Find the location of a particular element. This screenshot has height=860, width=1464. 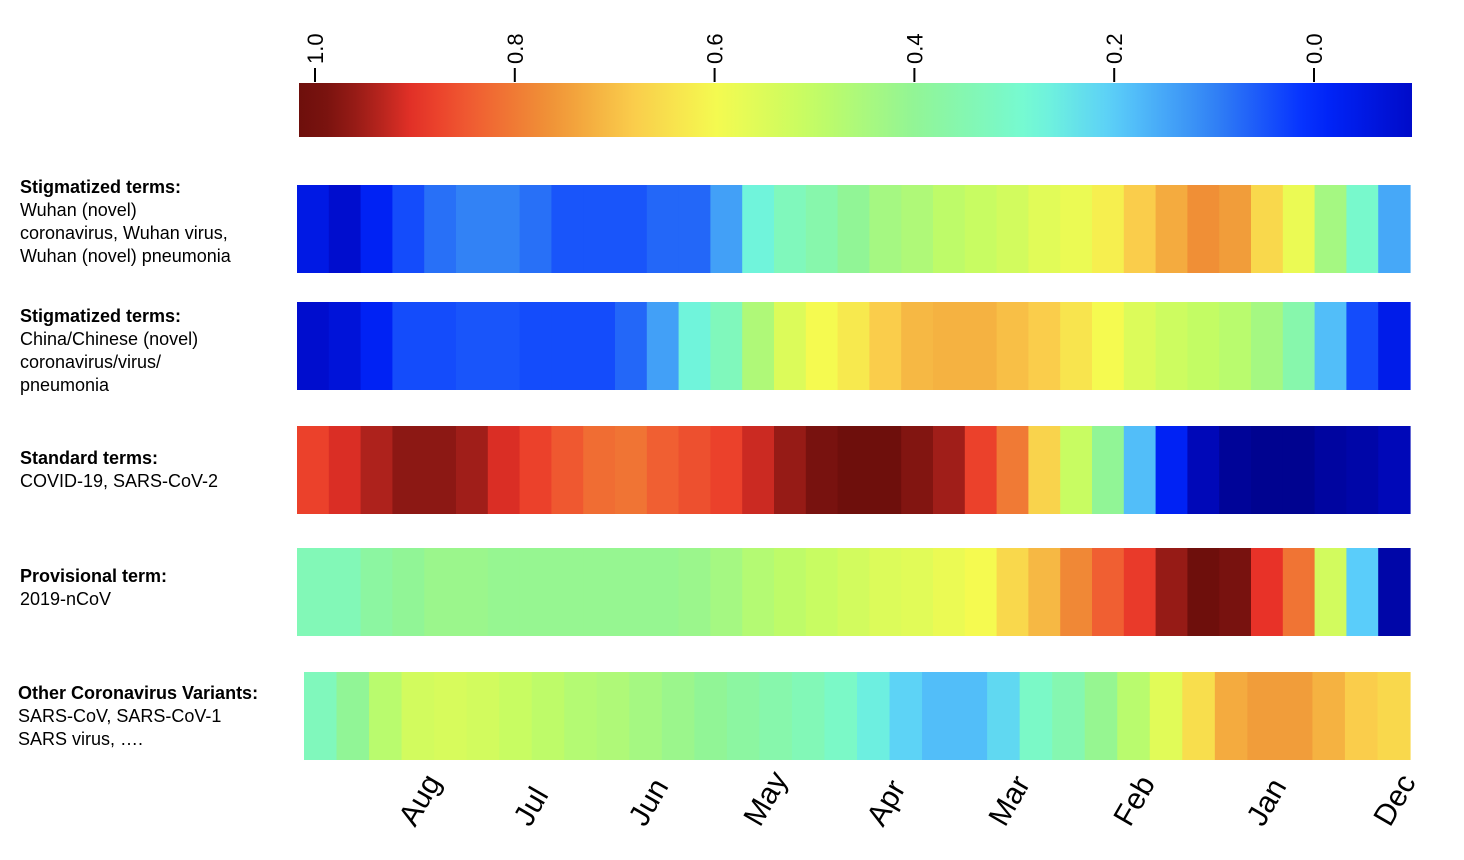

row-label: Provisional term: 2019-nCoV is located at coordinates (93, 588).